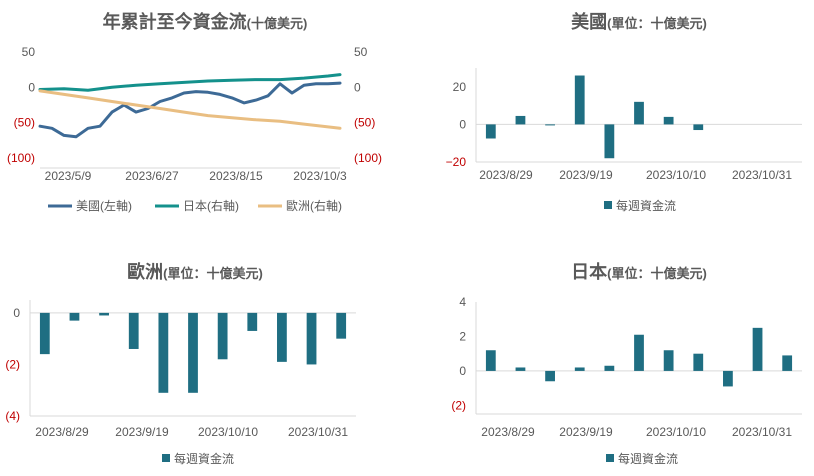 The width and height of the screenshot is (814, 476). Describe the element at coordinates (174, 22) in the screenshot. I see `ytd-title-main: 年累計至今資金流` at that location.